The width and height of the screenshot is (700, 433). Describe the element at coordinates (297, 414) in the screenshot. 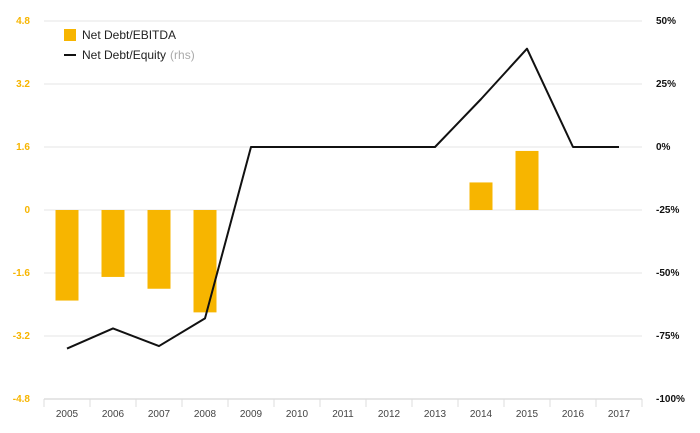

I see `x-tick-label: 2010` at that location.